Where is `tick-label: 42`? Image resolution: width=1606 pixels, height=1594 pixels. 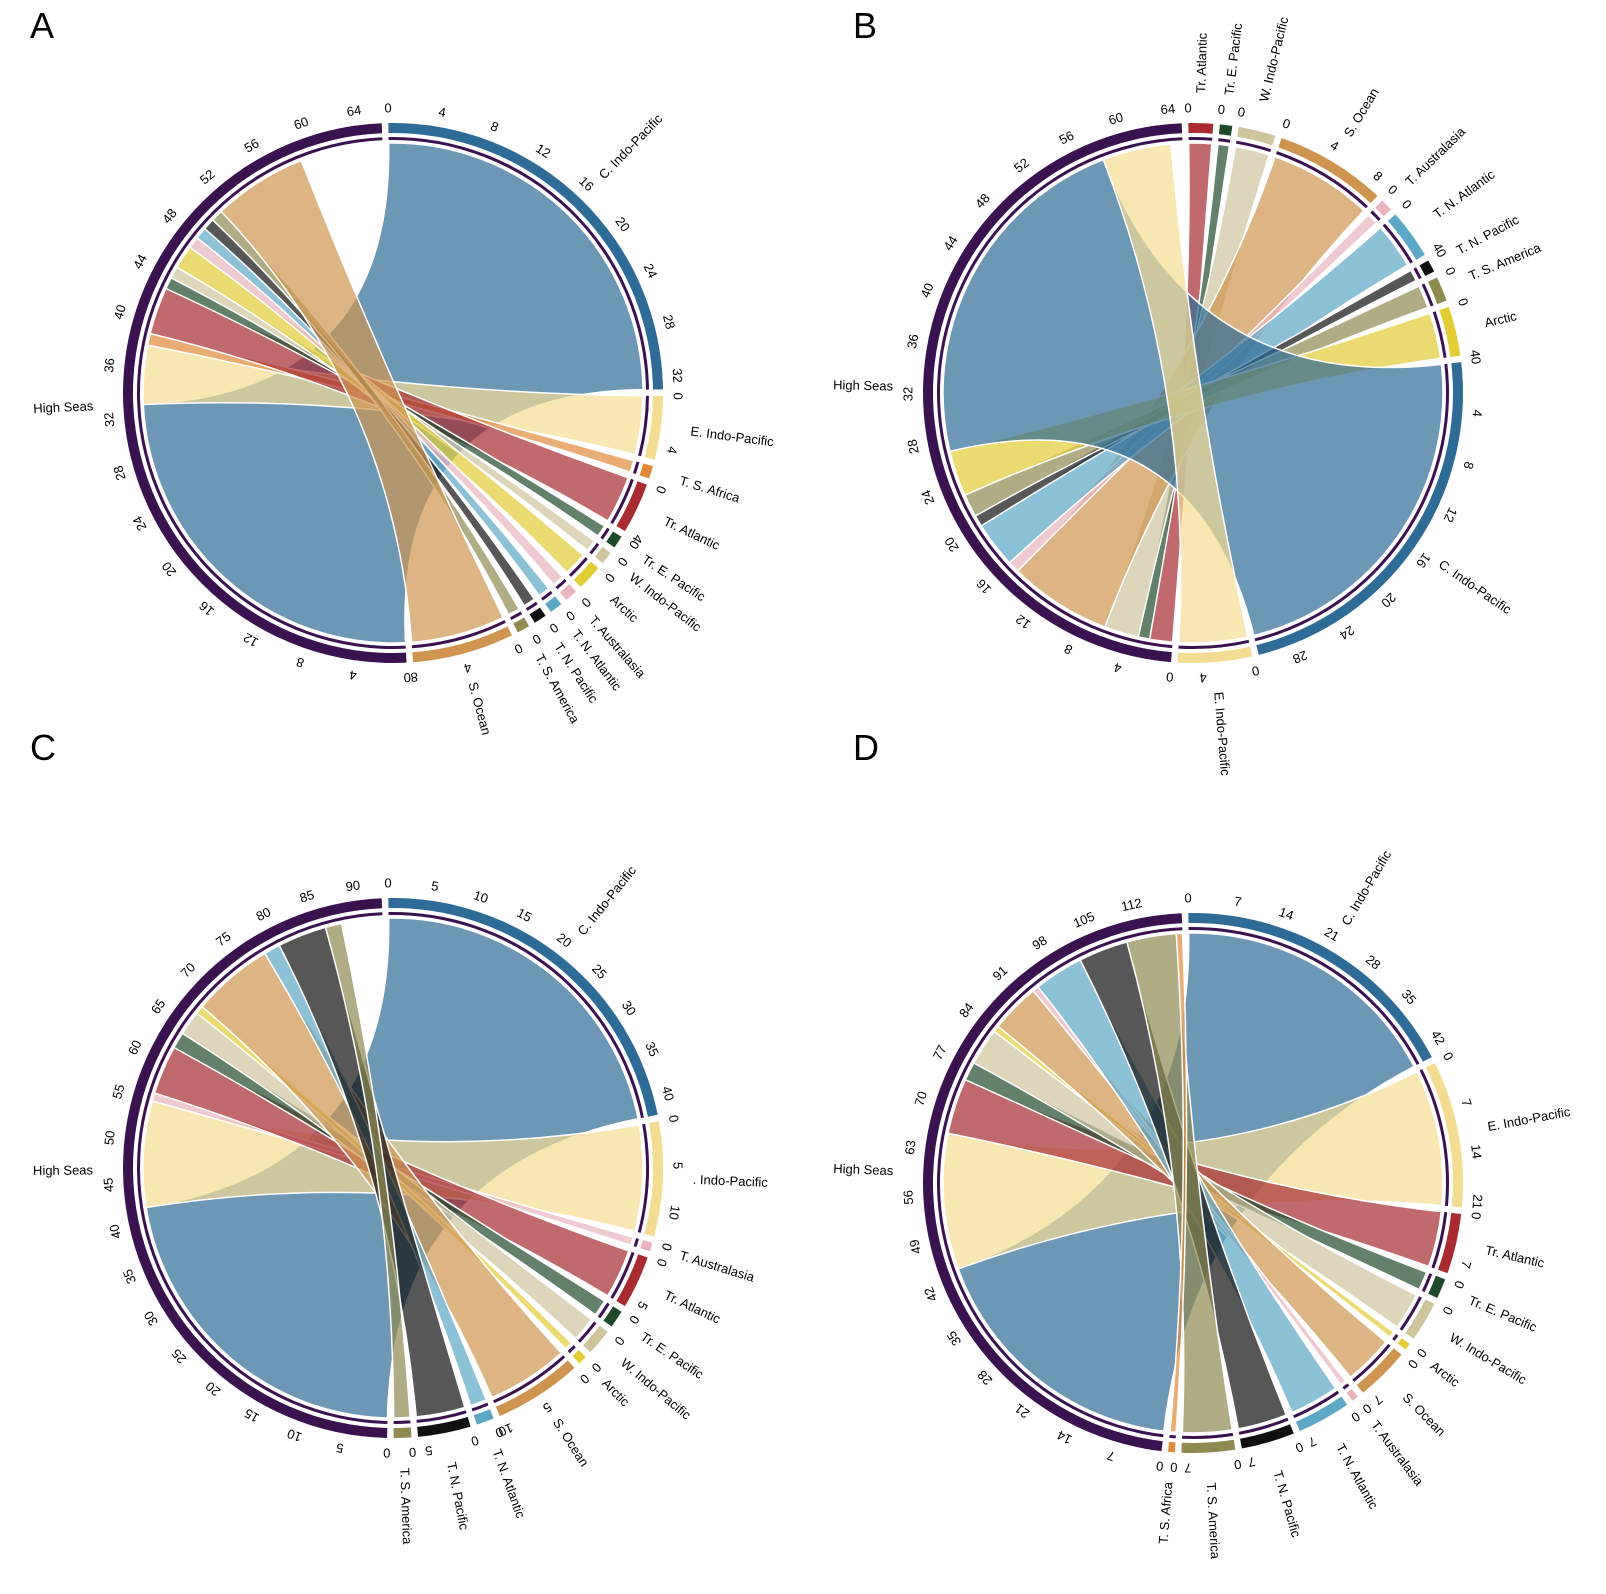
tick-label: 42 is located at coordinates (1438, 1037).